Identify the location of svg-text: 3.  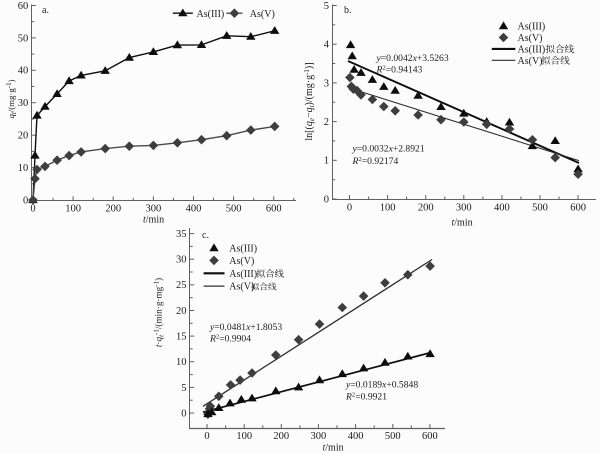
(326, 83).